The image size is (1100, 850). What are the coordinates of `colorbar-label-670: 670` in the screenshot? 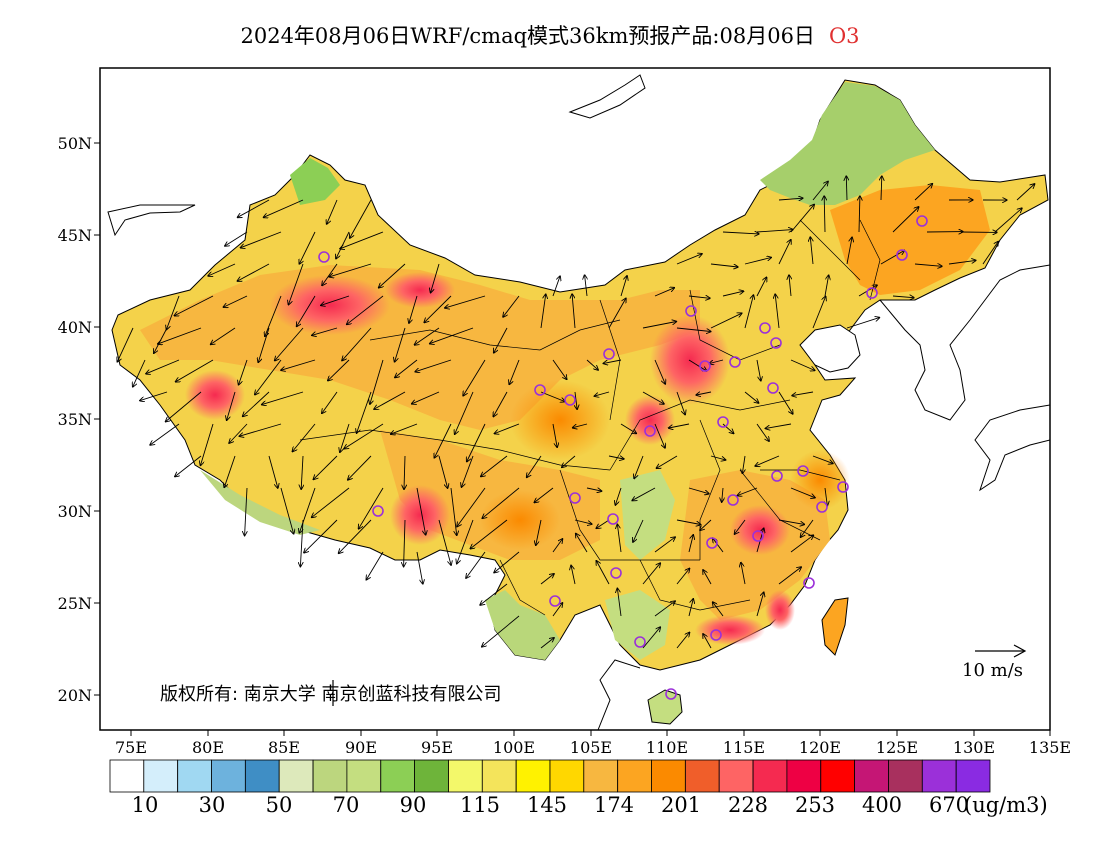 It's located at (949, 805).